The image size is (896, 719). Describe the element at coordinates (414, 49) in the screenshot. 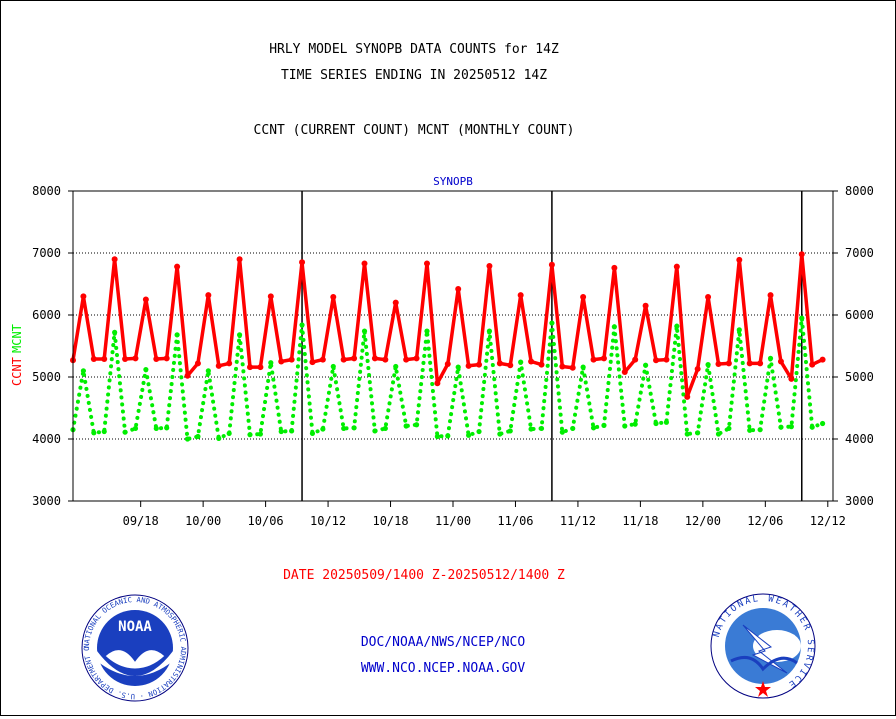

I see `chart-title-line1: HRLY MODEL SYNOPB DATA COUNTS for 14Z` at that location.